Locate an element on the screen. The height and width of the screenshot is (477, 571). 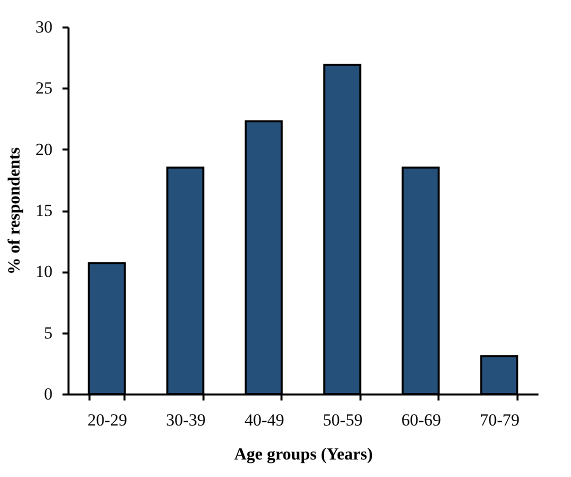
x-tick-label: 30-39 is located at coordinates (186, 420).